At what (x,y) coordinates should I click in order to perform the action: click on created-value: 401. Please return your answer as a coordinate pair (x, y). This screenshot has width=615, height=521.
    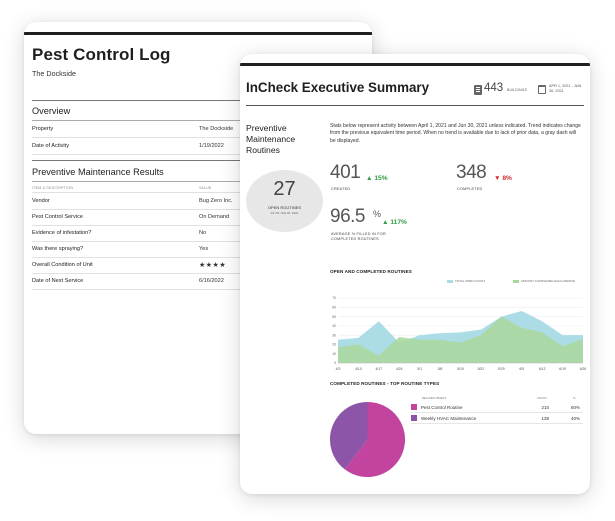
    Looking at the image, I should click on (345, 172).